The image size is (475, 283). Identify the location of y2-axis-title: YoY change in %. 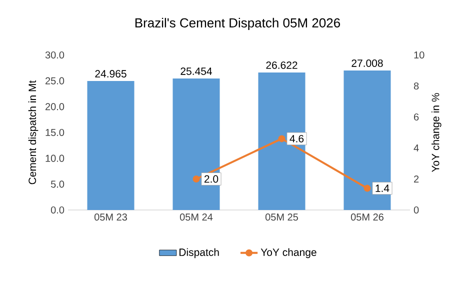
(437, 132).